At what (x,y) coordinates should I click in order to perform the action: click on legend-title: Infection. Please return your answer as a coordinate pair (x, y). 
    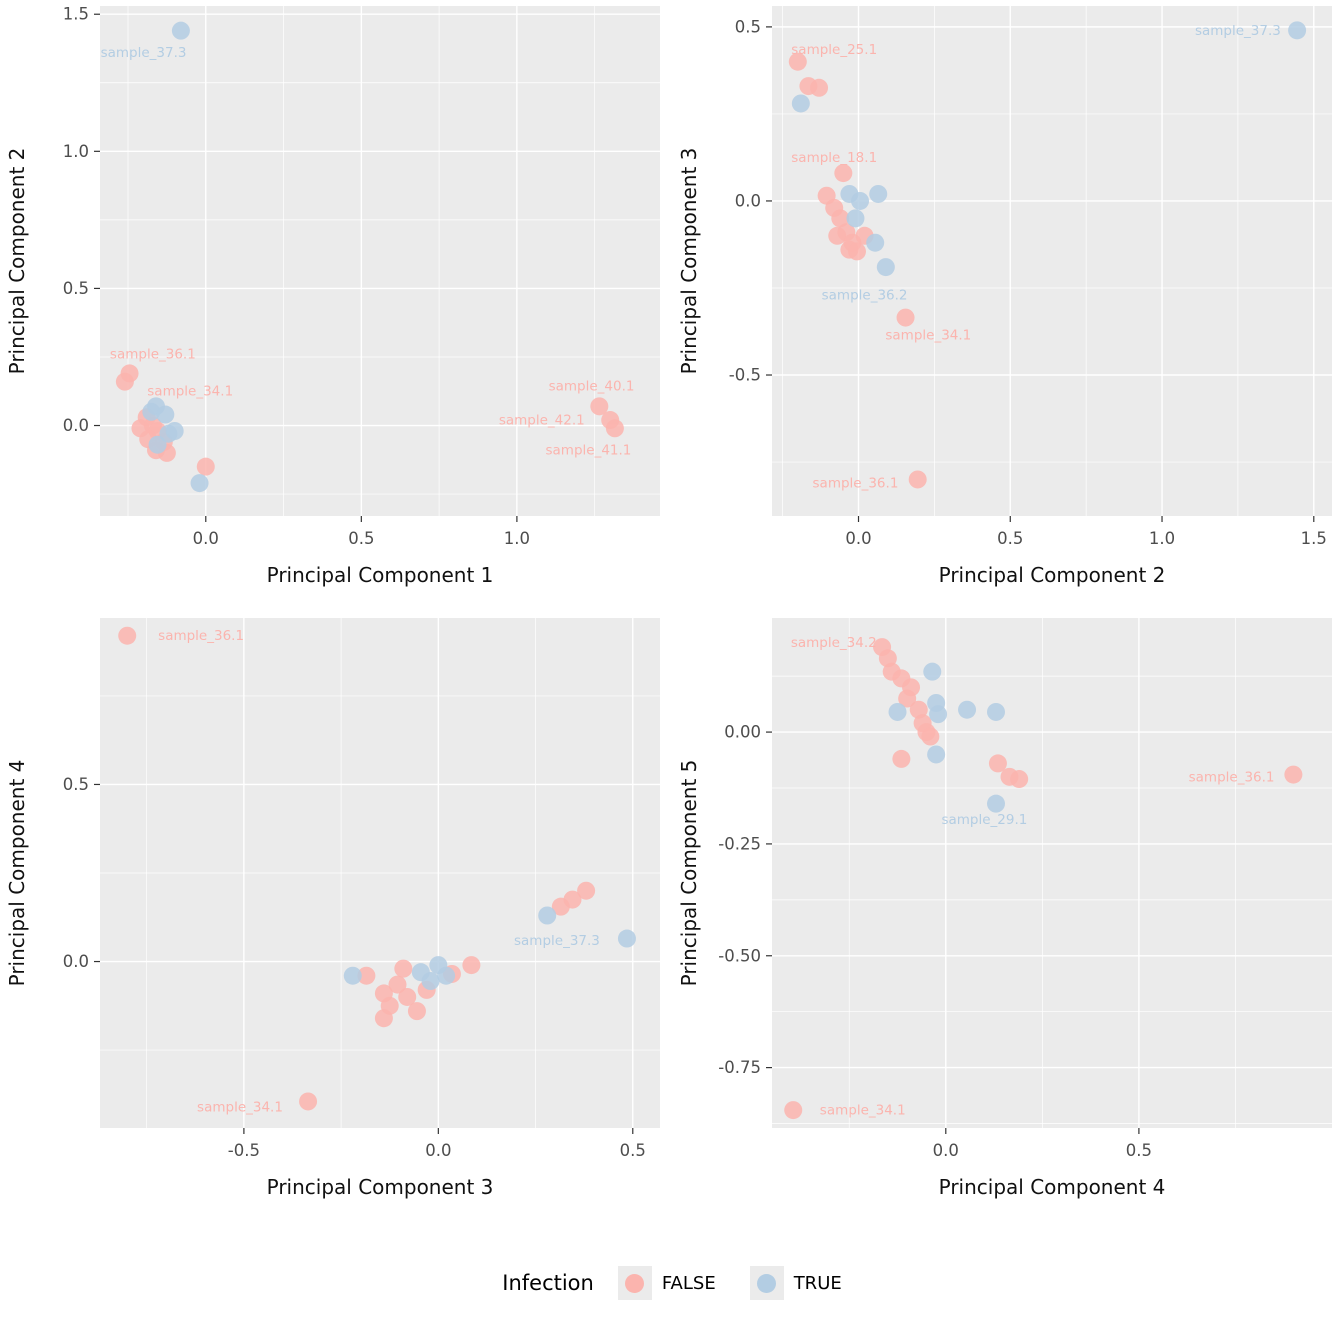
    Looking at the image, I should click on (548, 1283).